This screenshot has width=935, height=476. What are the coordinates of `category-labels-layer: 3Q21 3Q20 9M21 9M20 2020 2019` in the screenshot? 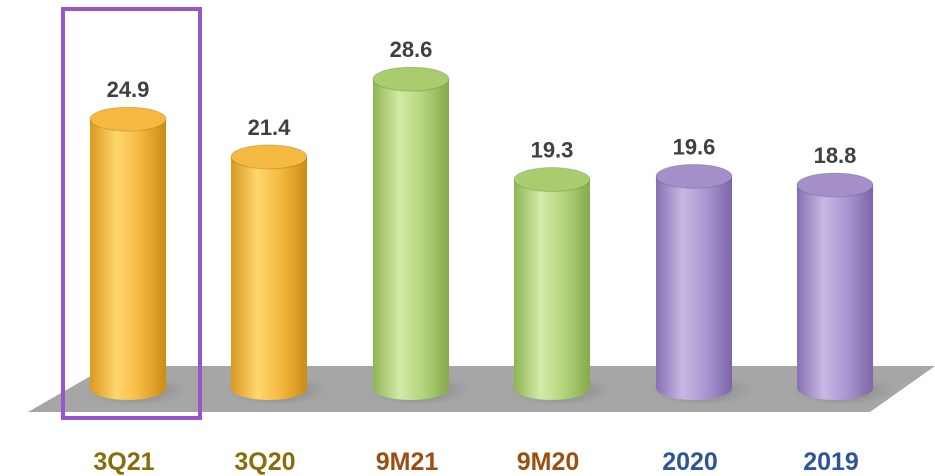 It's located at (475, 462).